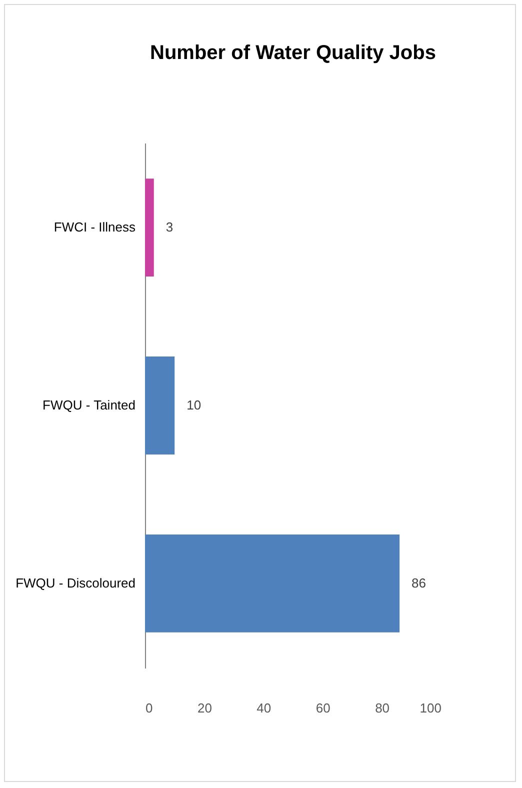 This screenshot has width=522, height=788. Describe the element at coordinates (293, 53) in the screenshot. I see `chart-title: Number of Water Quality Jobs` at that location.